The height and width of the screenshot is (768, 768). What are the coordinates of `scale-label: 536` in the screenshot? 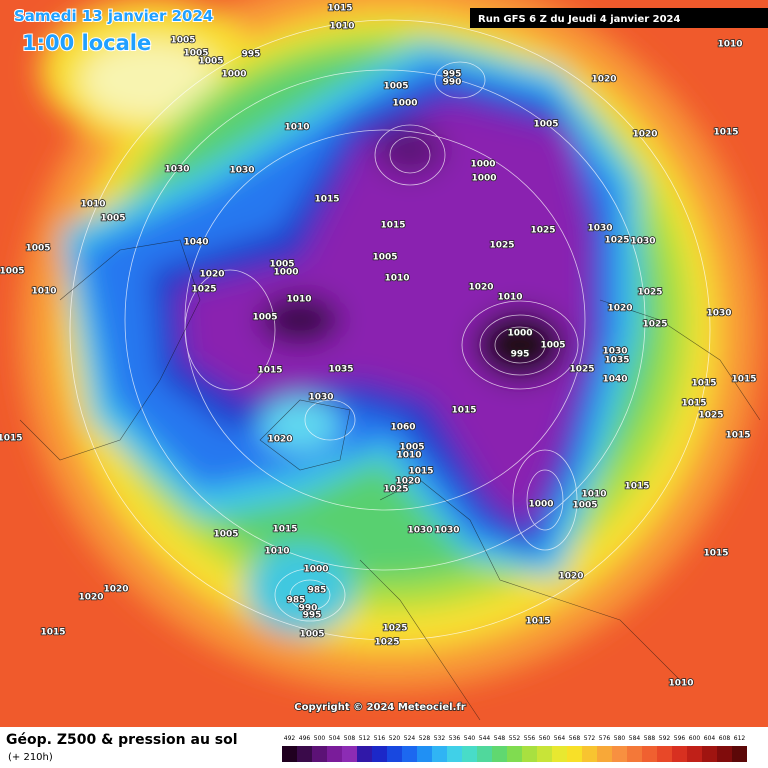 It's located at (455, 738).